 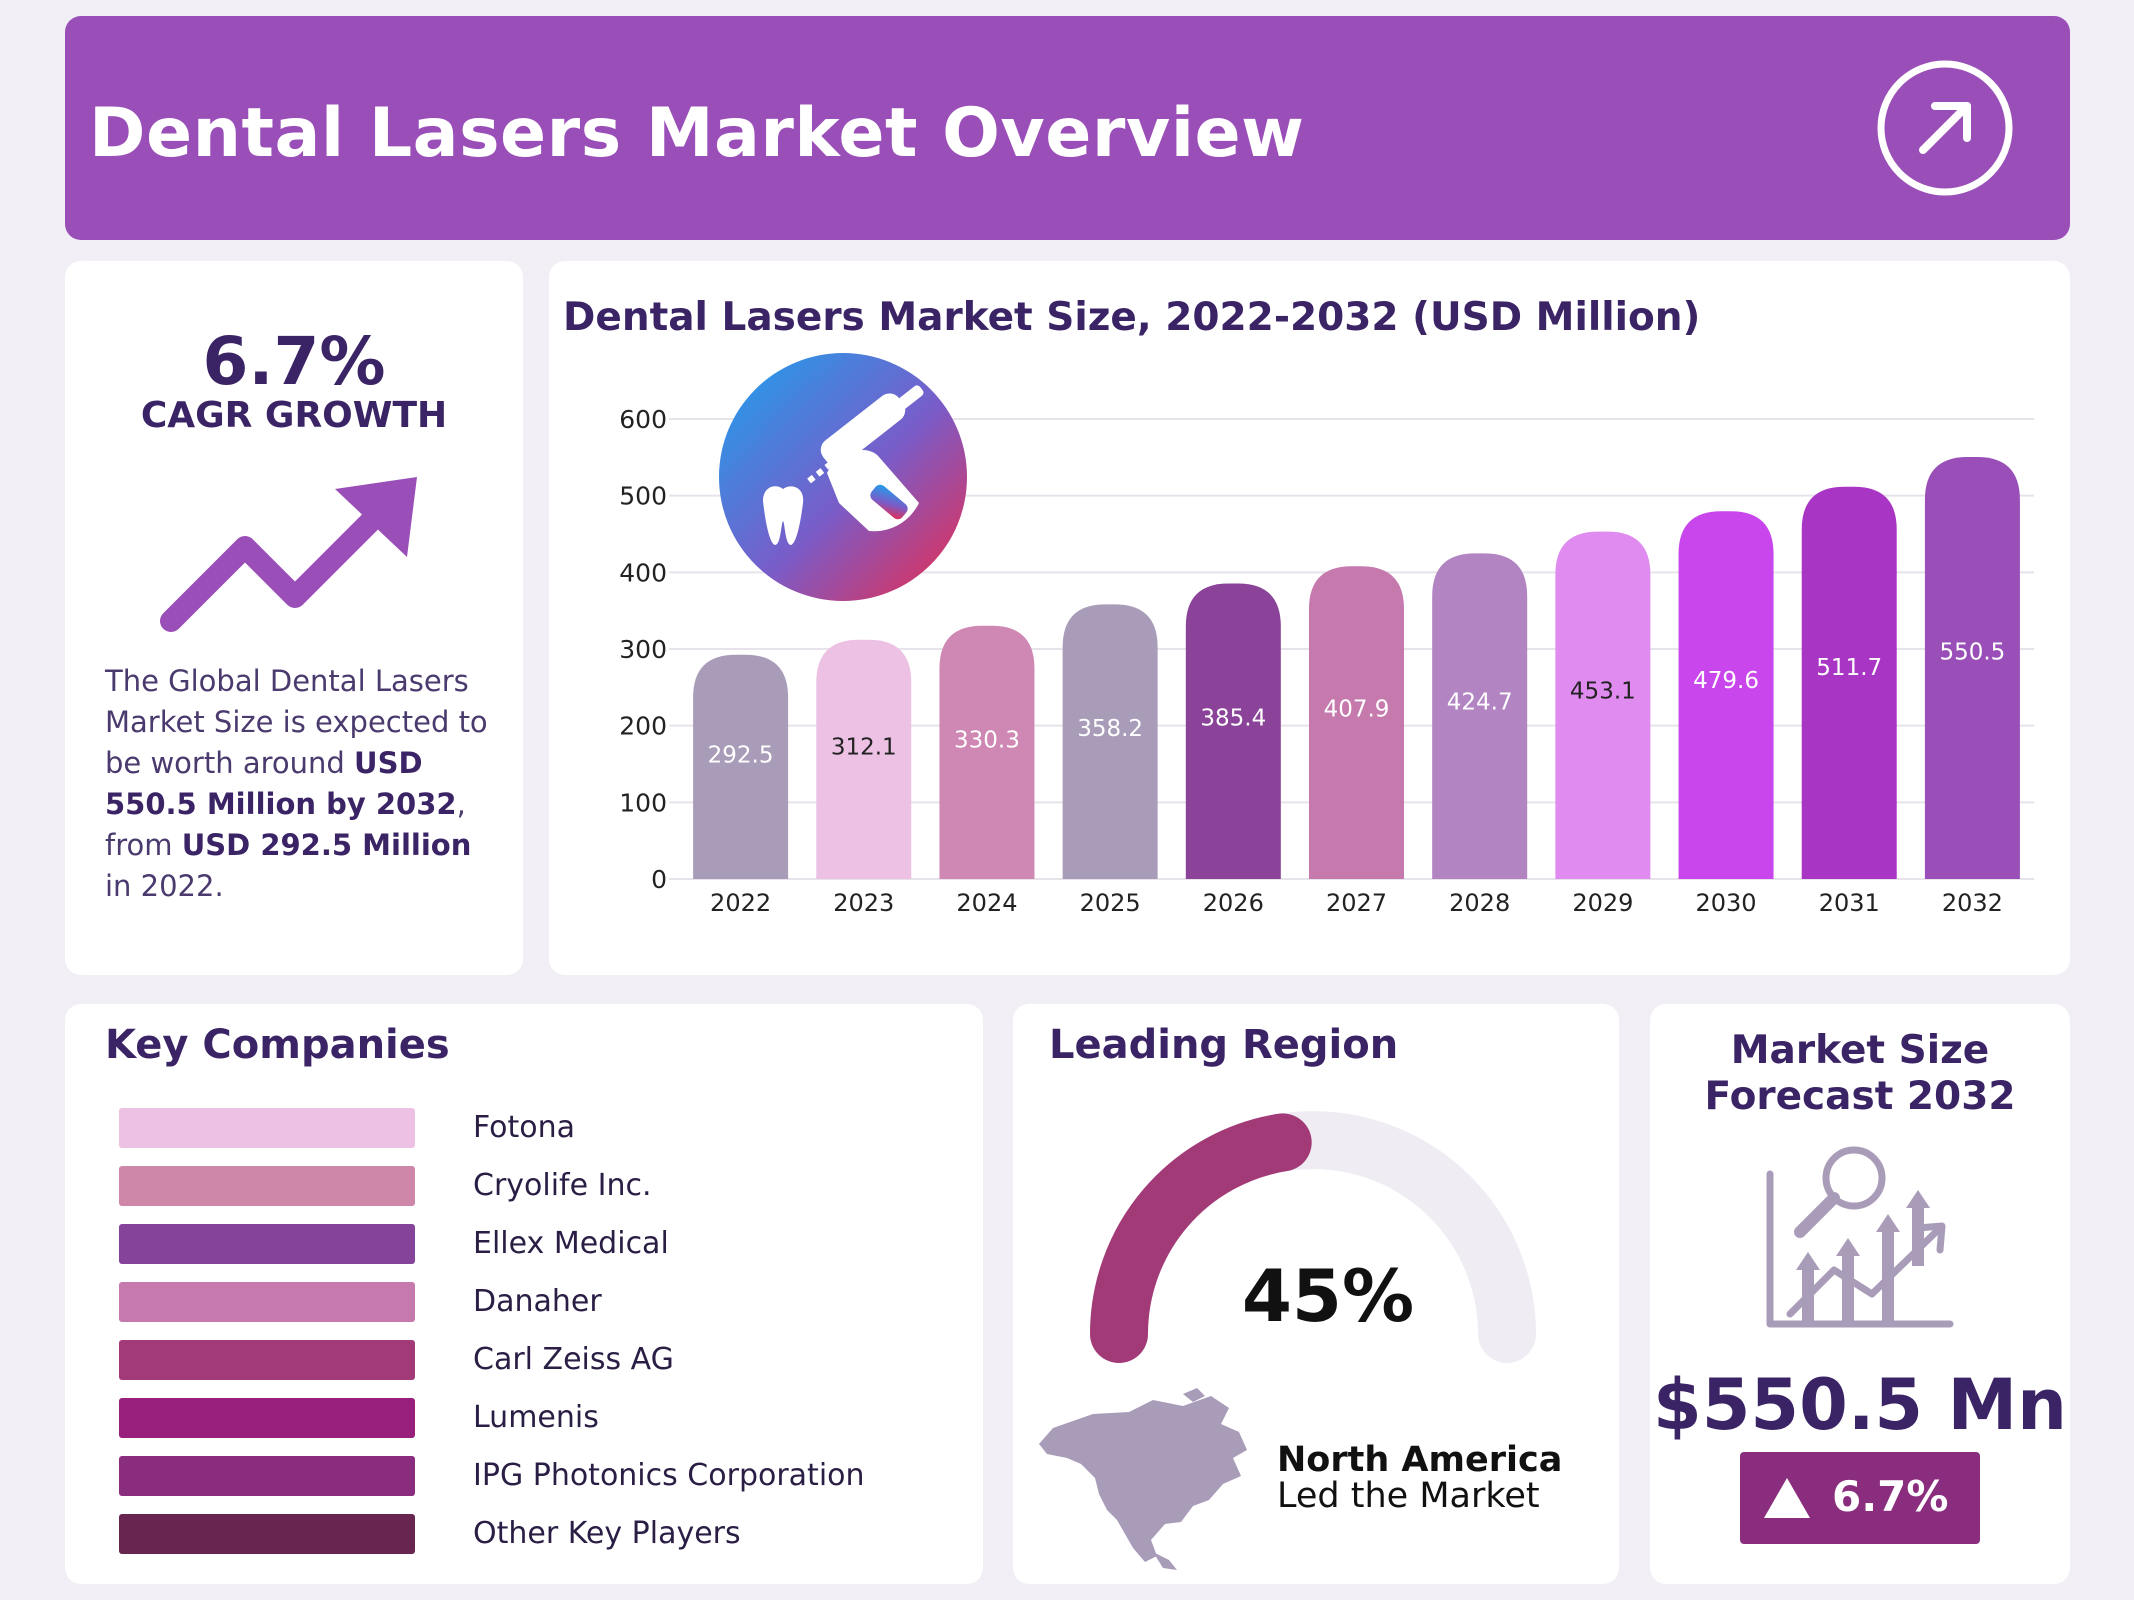 What do you see at coordinates (1233, 718) in the screenshot?
I see `bar-value-label: 385.4` at bounding box center [1233, 718].